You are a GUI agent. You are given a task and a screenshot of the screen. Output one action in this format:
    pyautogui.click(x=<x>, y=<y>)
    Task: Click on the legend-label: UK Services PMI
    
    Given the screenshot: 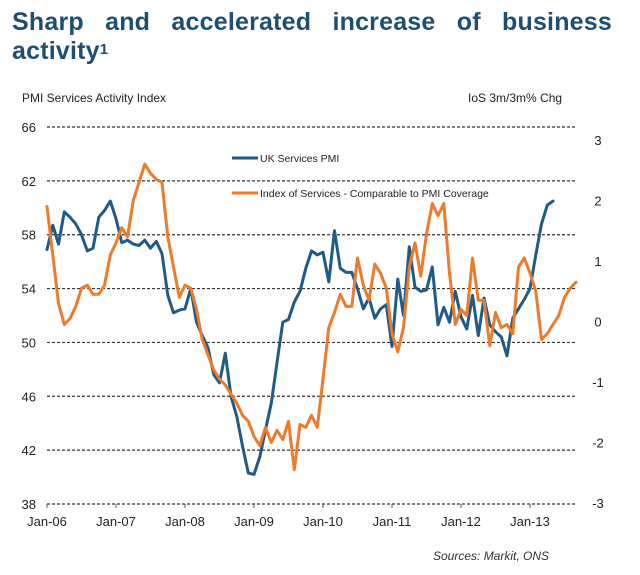 What is the action you would take?
    pyautogui.click(x=299, y=159)
    